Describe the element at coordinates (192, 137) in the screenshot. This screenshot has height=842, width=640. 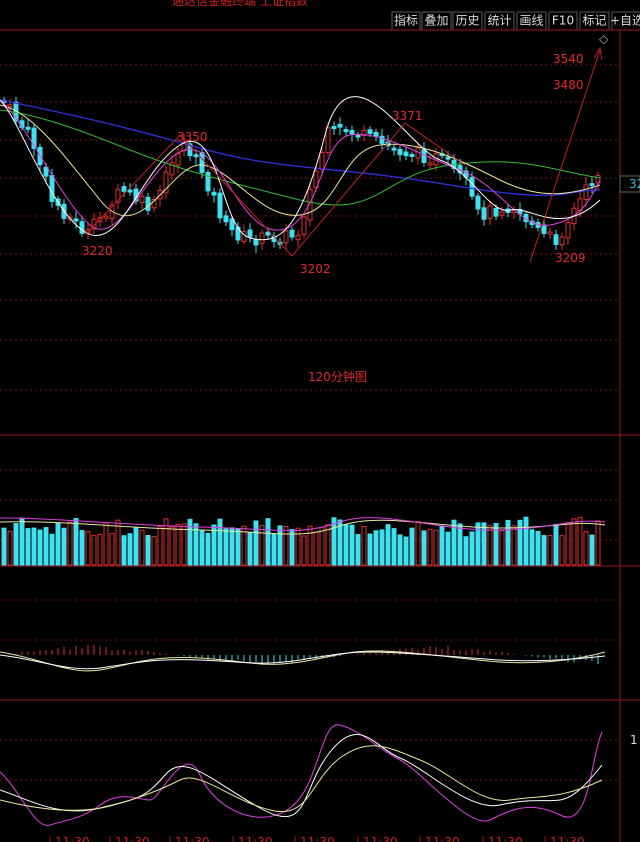
I see `annotation: 3350` at that location.